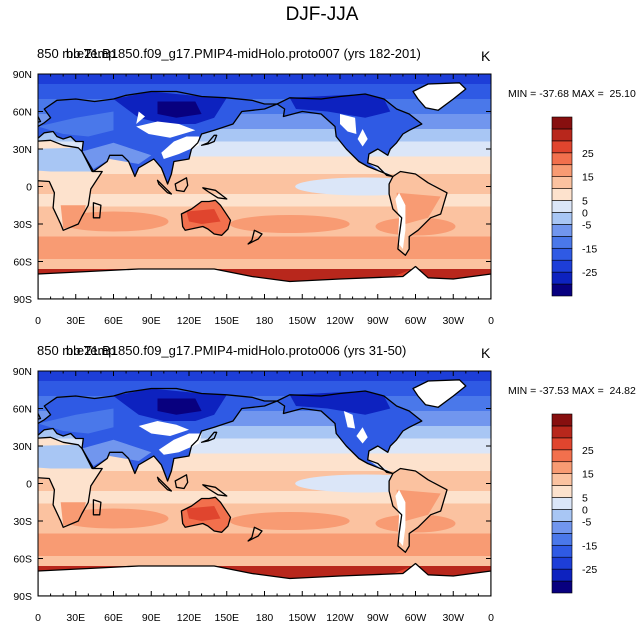 Image resolution: width=644 pixels, height=626 pixels. Describe the element at coordinates (322, 14) in the screenshot. I see `figure-title: DJF-JJA` at that location.